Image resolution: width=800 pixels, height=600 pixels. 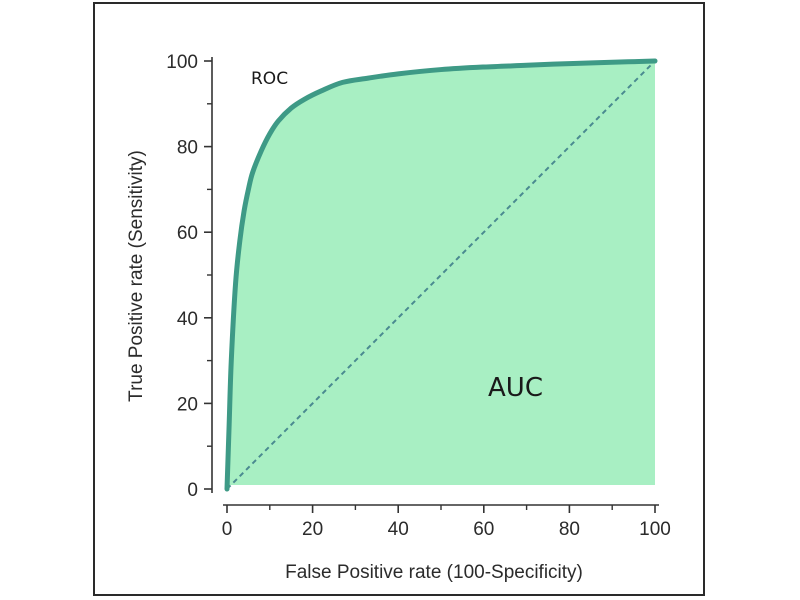 I want to click on y-tick-label: 0, so click(x=192, y=490).